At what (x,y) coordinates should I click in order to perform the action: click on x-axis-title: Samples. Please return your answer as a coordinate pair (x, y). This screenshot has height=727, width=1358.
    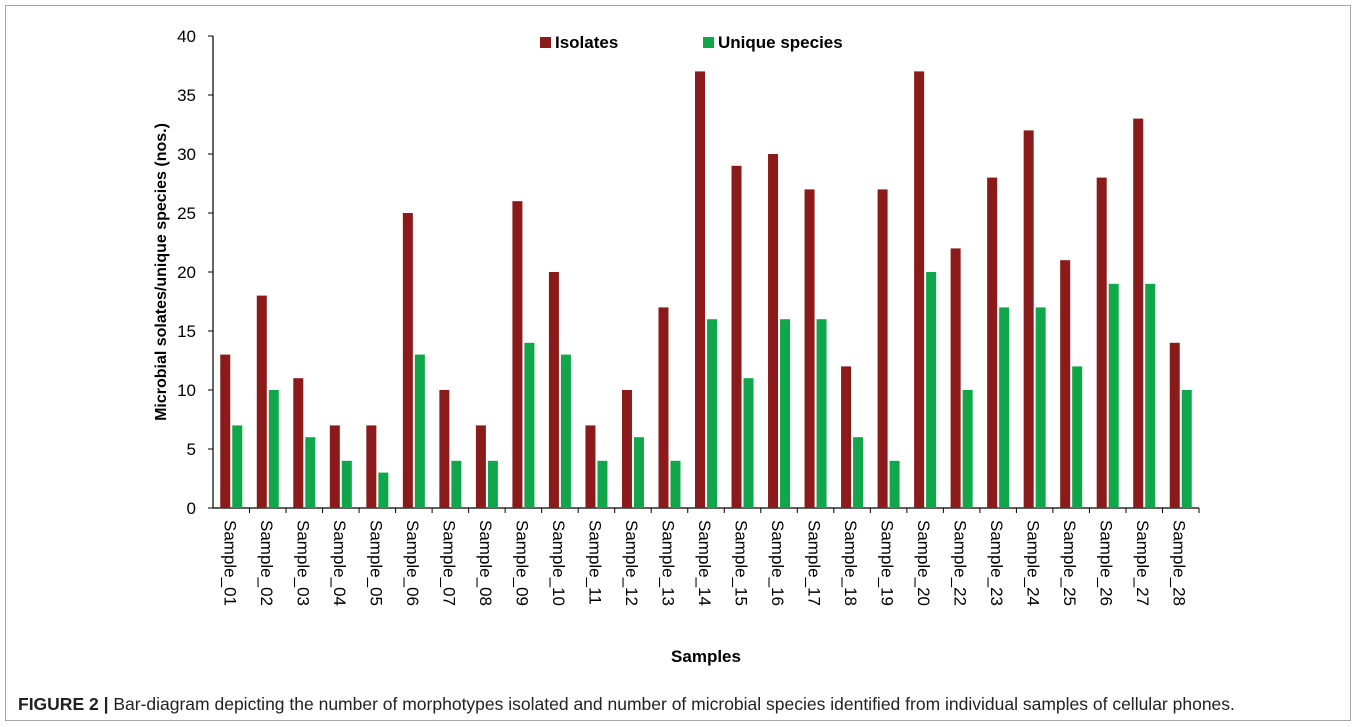
    Looking at the image, I should click on (706, 656).